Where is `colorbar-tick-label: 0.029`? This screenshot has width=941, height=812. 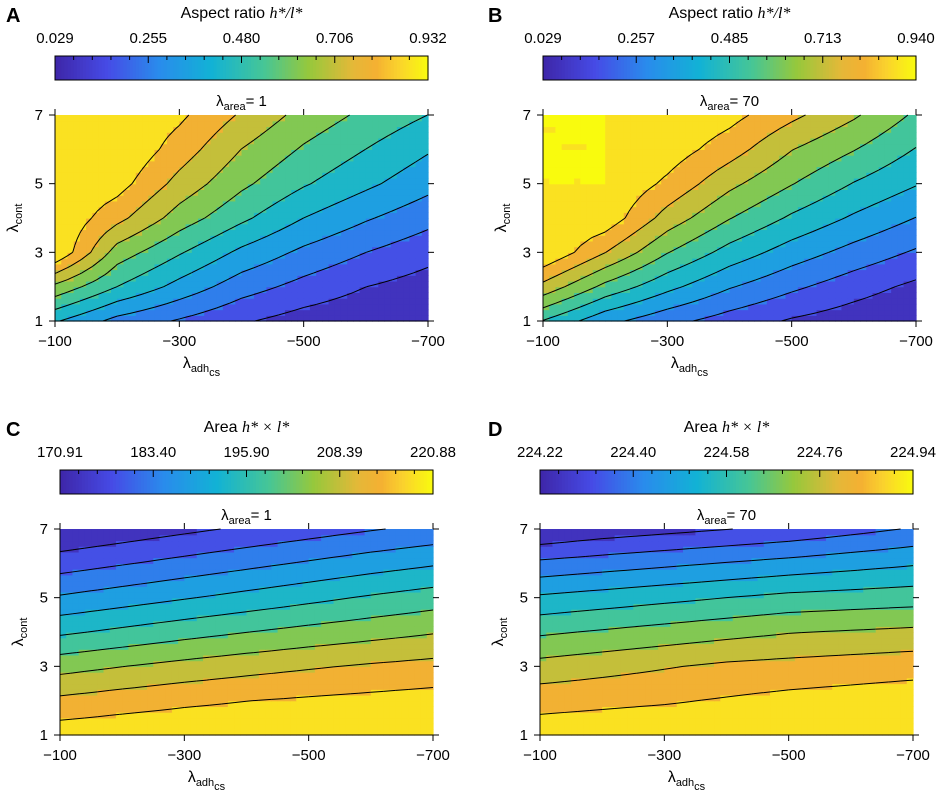 colorbar-tick-label: 0.029 is located at coordinates (543, 38).